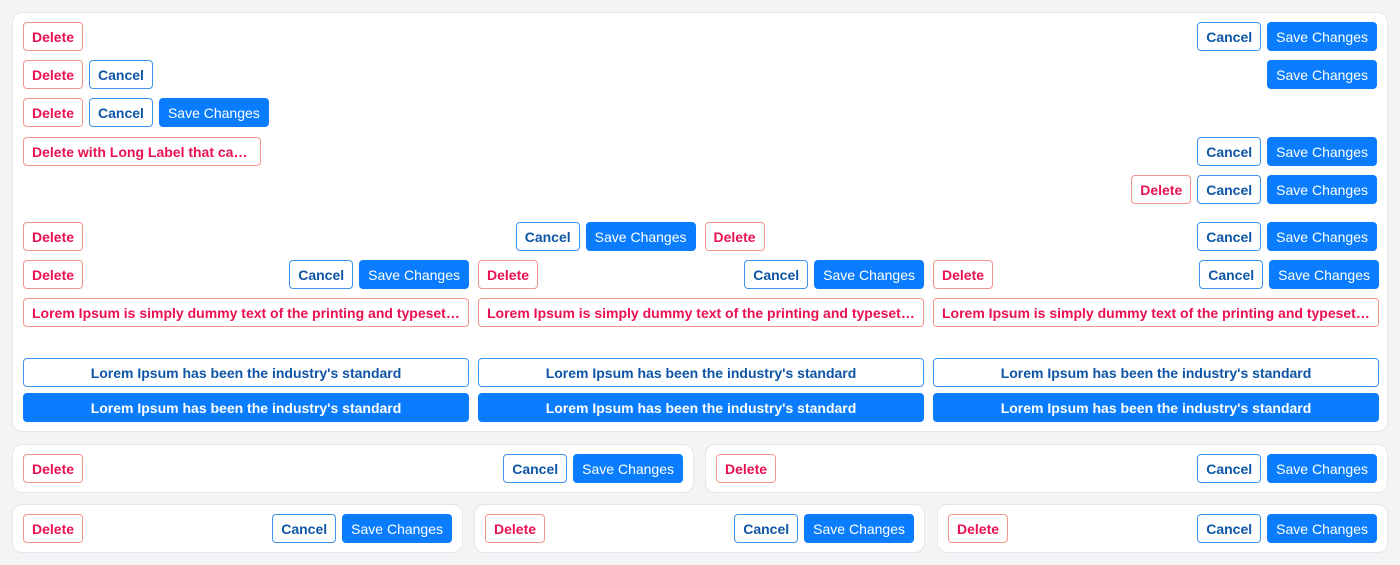  Describe the element at coordinates (353, 468) in the screenshot. I see `half-card-1: Delete Cancel Save Changes` at that location.